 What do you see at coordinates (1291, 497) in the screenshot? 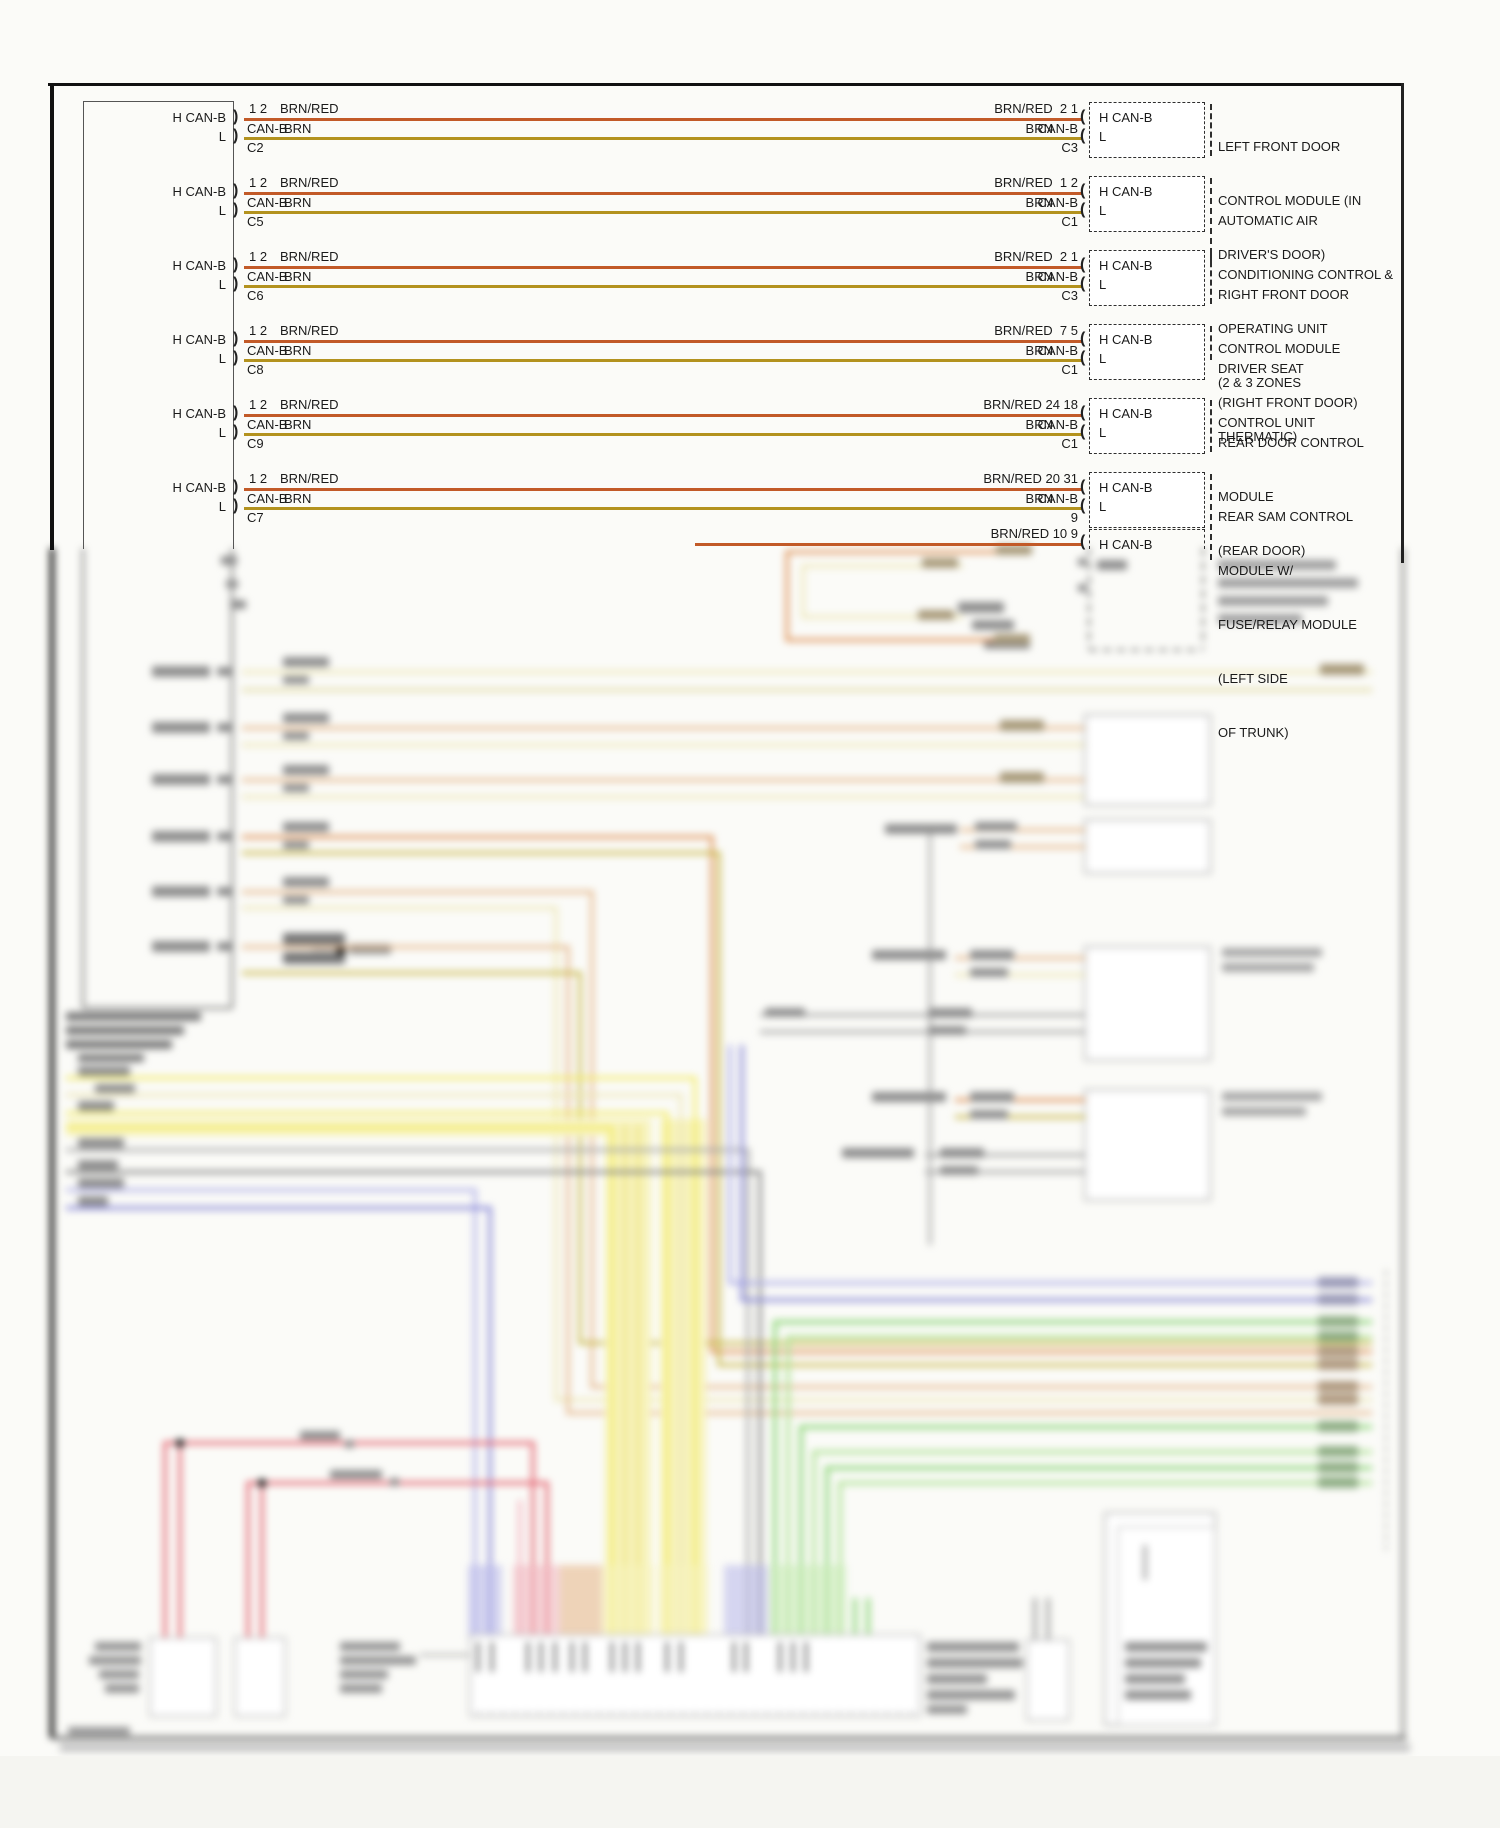
I see `module-name: REAR DOOR CONTROL MODULE (REAR DOOR)` at bounding box center [1291, 497].